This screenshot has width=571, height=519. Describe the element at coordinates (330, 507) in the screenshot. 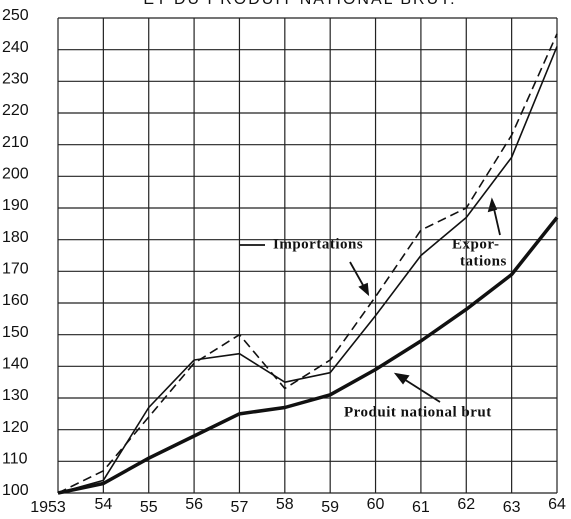

I see `x-tick-label: 59` at that location.